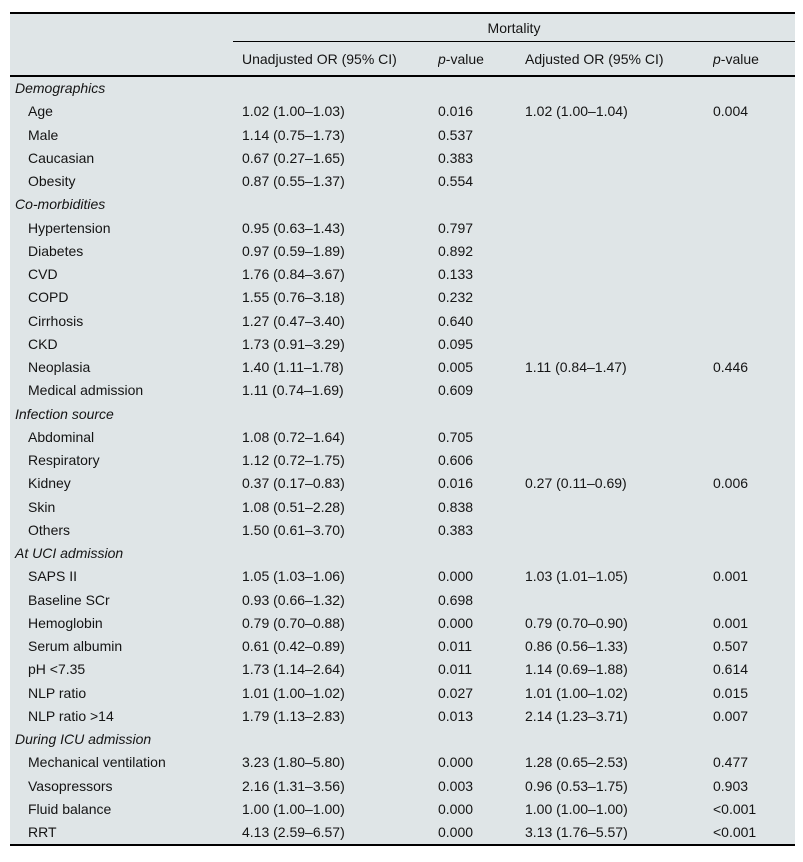  What do you see at coordinates (42, 506) in the screenshot?
I see `row-label: Skin` at bounding box center [42, 506].